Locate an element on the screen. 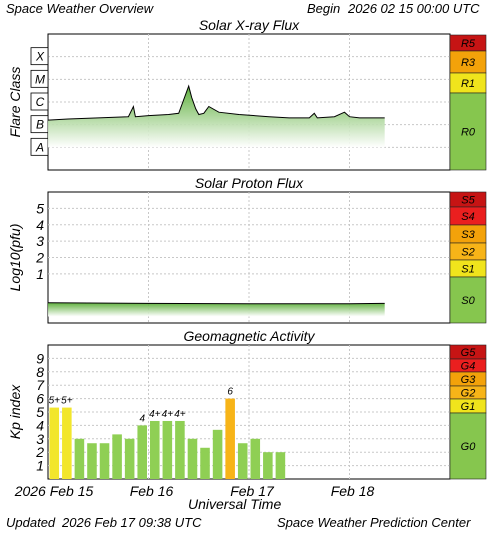  begin-value: 2026 02 15 00:00 UTC is located at coordinates (414, 8).